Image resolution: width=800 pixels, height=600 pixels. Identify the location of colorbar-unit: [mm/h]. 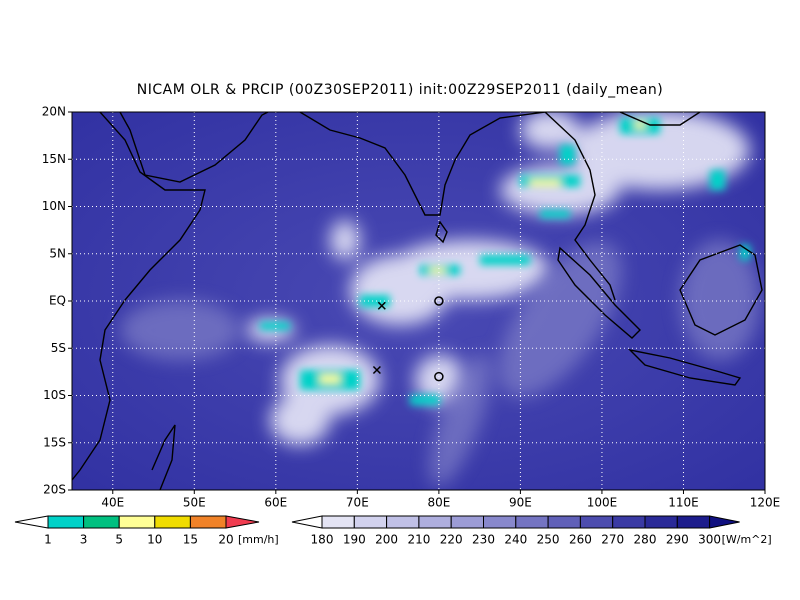
(258, 539).